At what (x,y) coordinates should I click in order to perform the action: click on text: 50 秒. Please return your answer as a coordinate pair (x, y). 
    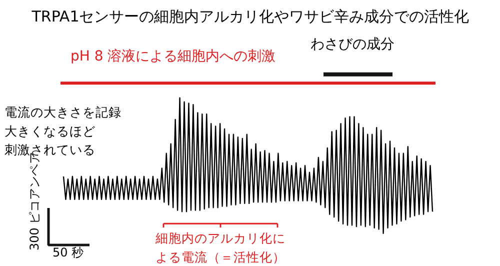
    Looking at the image, I should click on (68, 253).